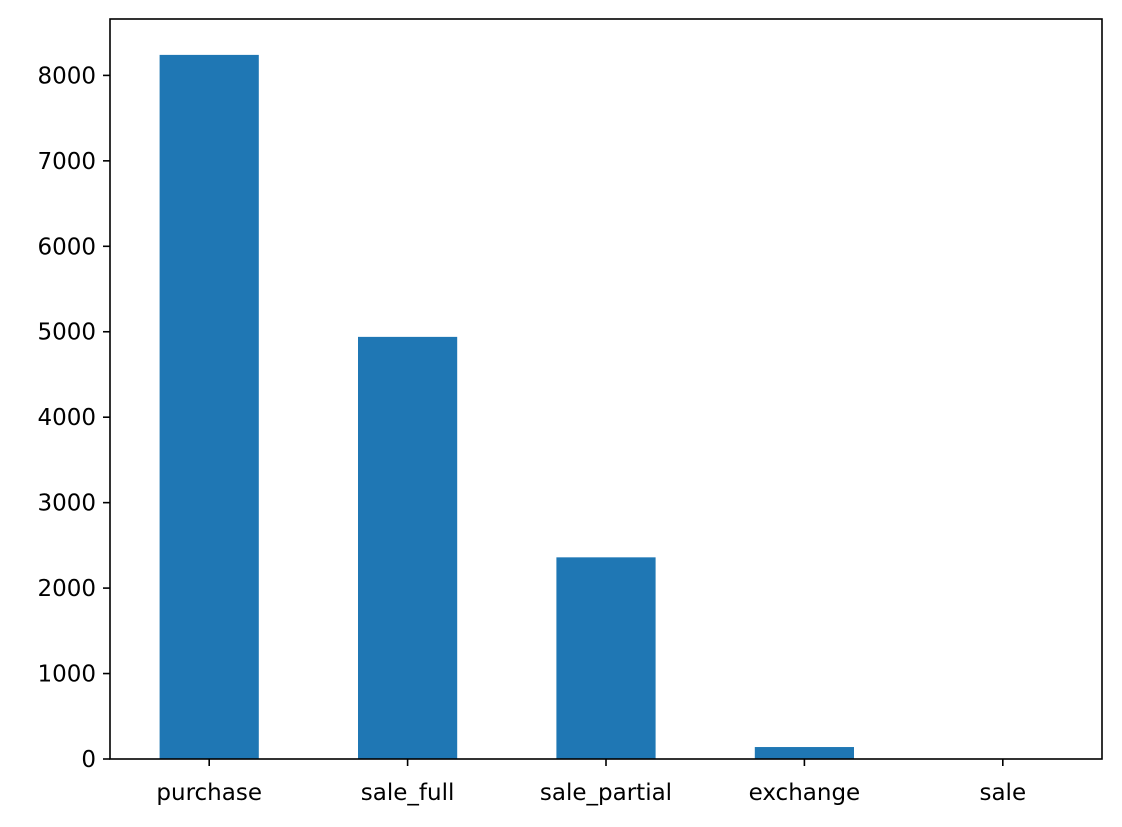 This screenshot has height=827, width=1122. I want to click on x-tick-label: exchange, so click(805, 793).